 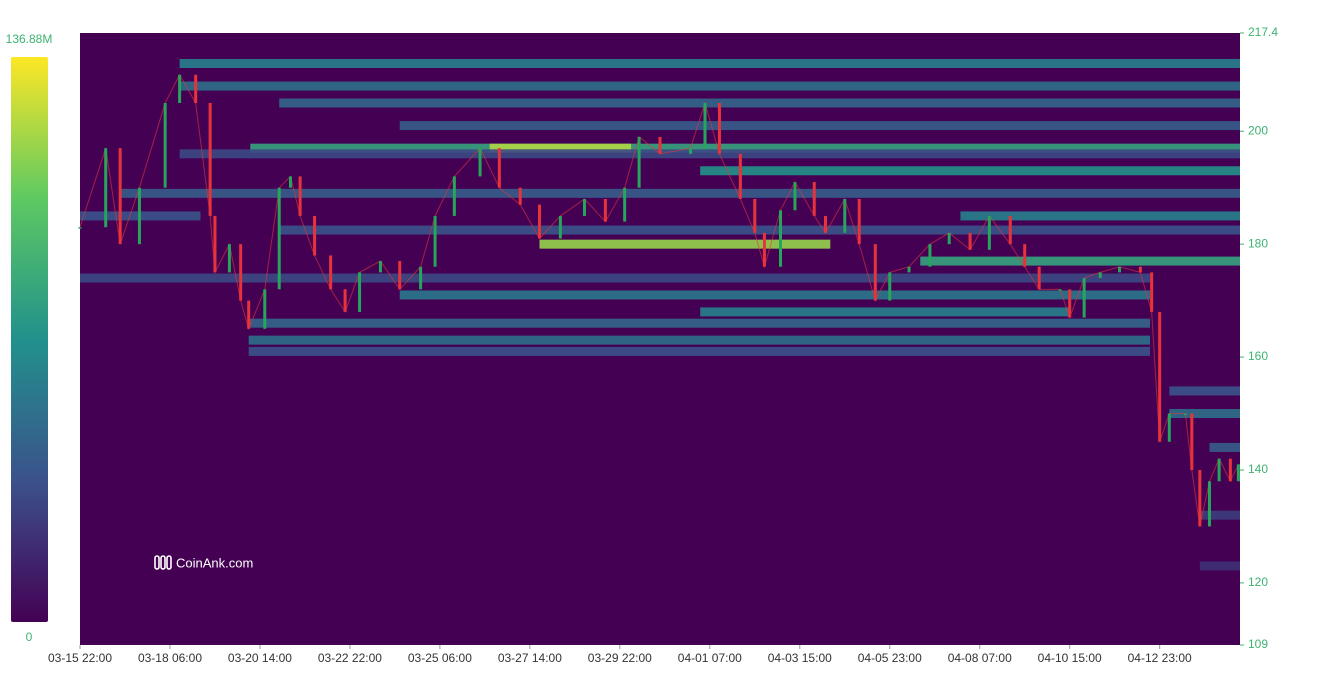 I want to click on y-tick-label: 200, so click(x=1258, y=130).